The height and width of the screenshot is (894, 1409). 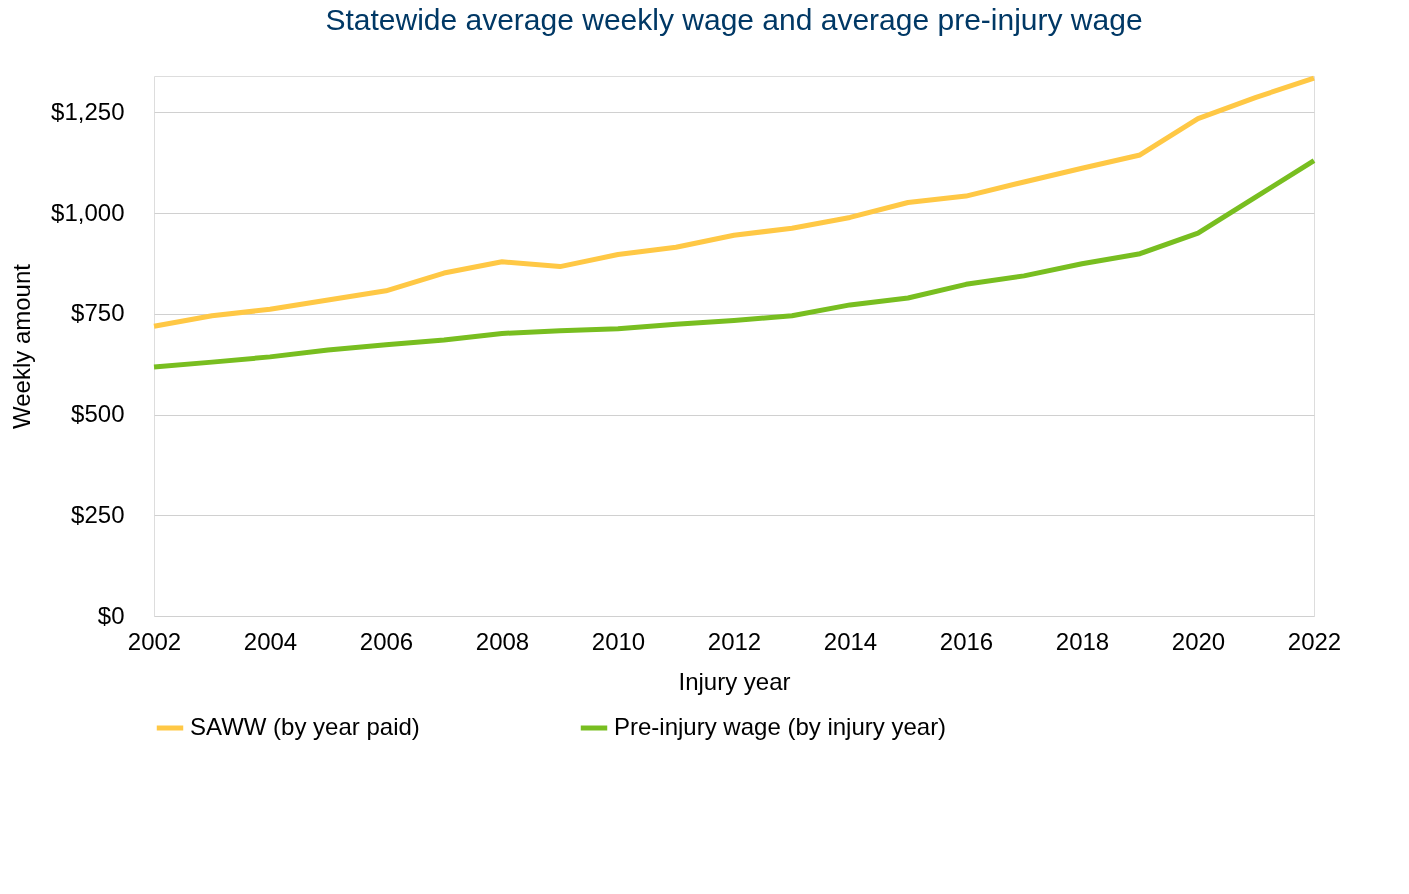 What do you see at coordinates (98, 514) in the screenshot?
I see `y-tick-label: $250` at bounding box center [98, 514].